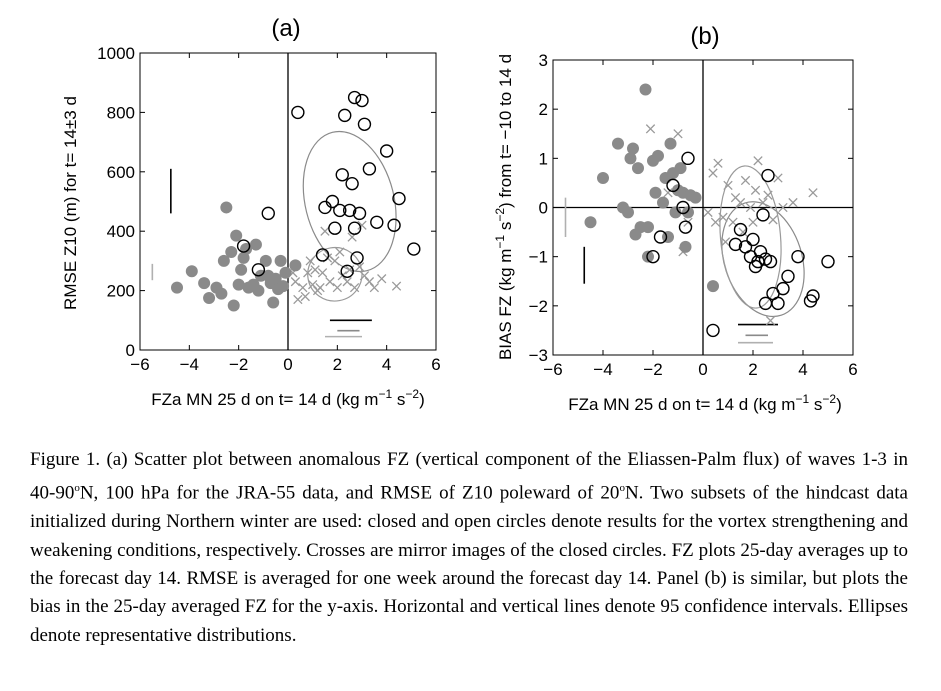 This screenshot has width=941, height=691. Describe the element at coordinates (538, 355) in the screenshot. I see `y-tick-label: −3` at that location.